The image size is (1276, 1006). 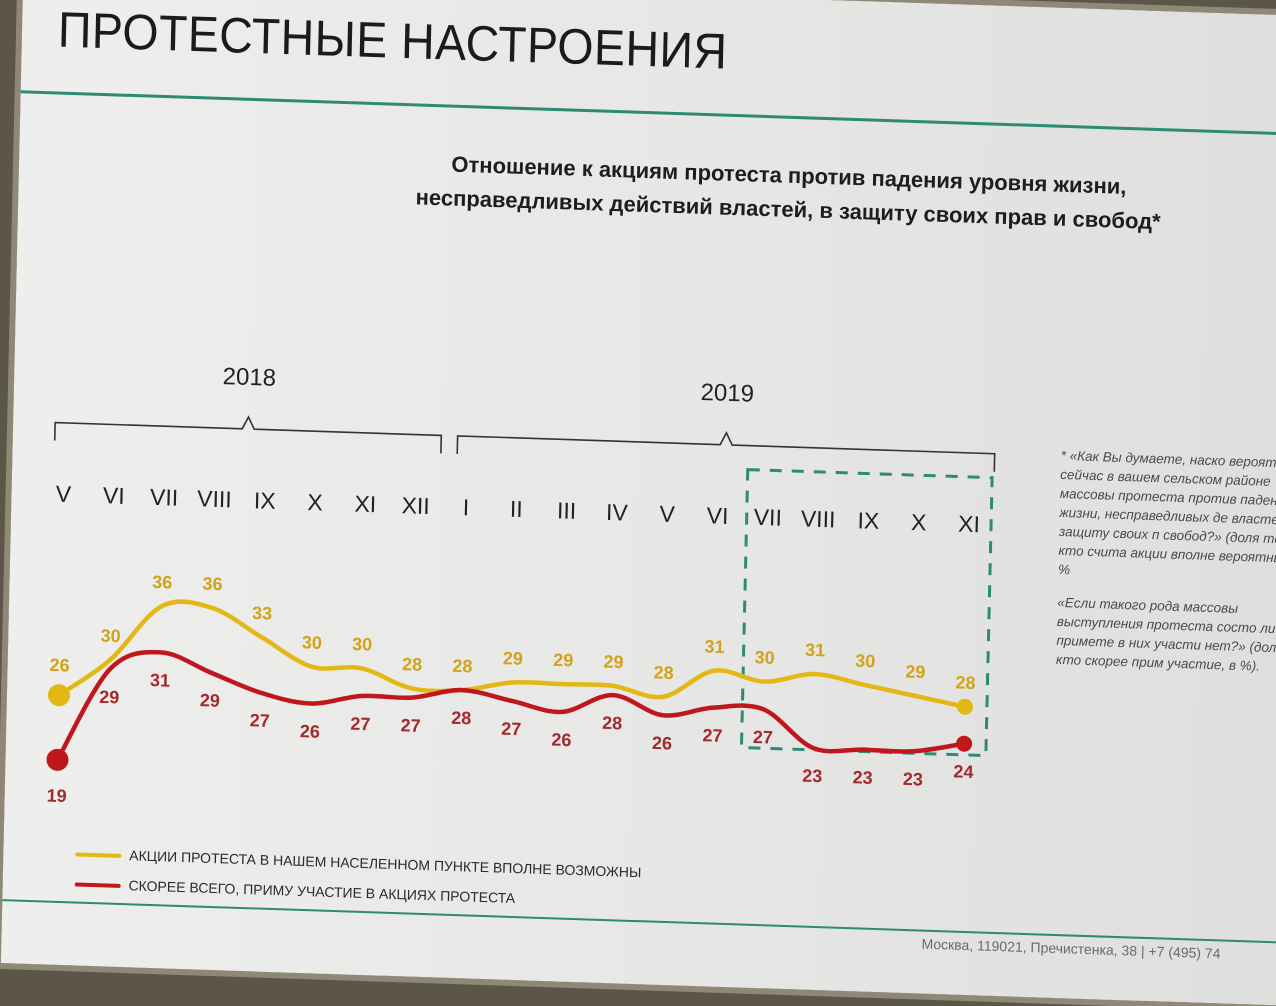 I want to click on tick-label-12: V, so click(x=667, y=514).